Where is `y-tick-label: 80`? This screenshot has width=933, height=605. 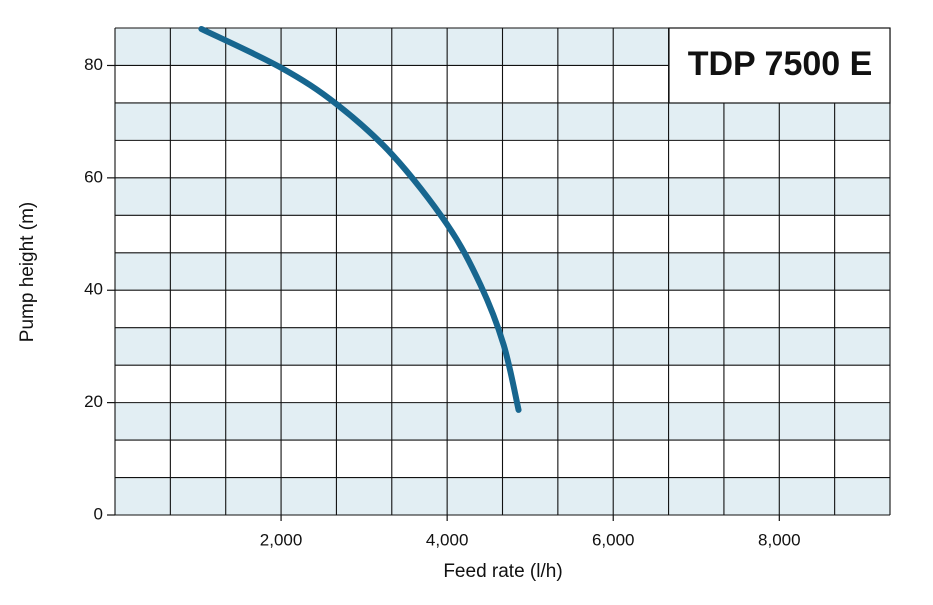
y-tick-label: 80 is located at coordinates (93, 64).